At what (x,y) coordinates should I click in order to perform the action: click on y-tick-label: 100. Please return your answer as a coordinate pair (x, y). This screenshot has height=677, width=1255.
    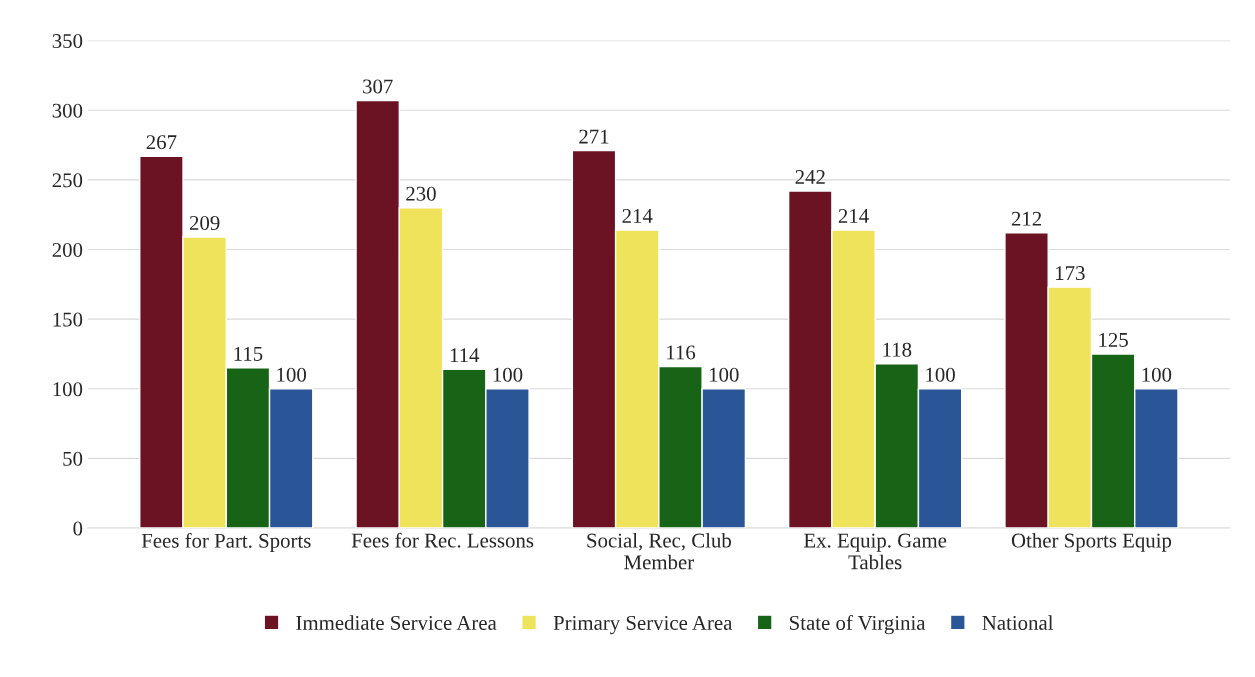
    Looking at the image, I should click on (68, 389).